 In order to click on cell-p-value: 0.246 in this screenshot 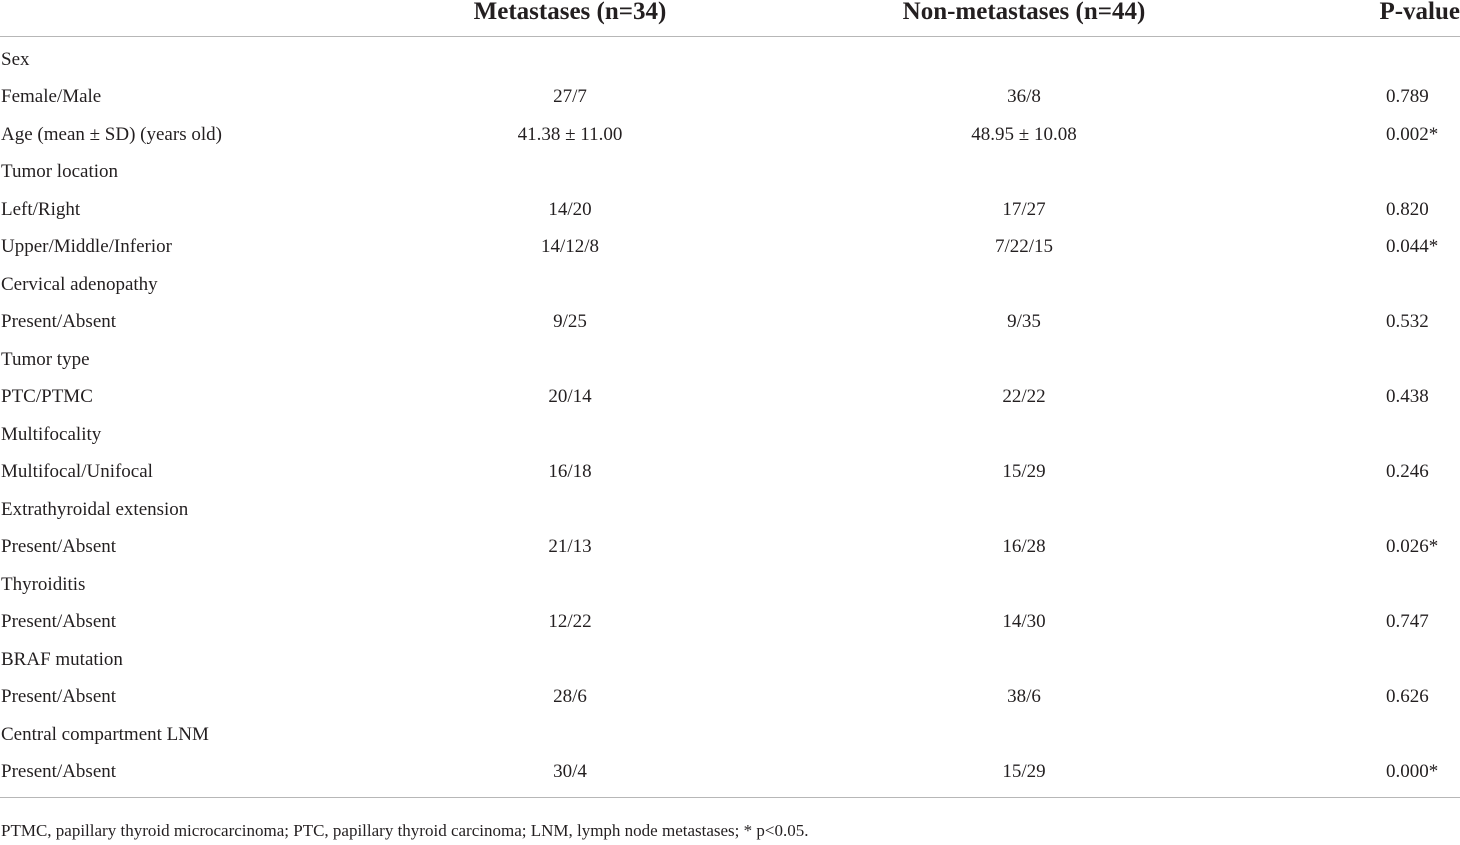, I will do `click(1407, 472)`.